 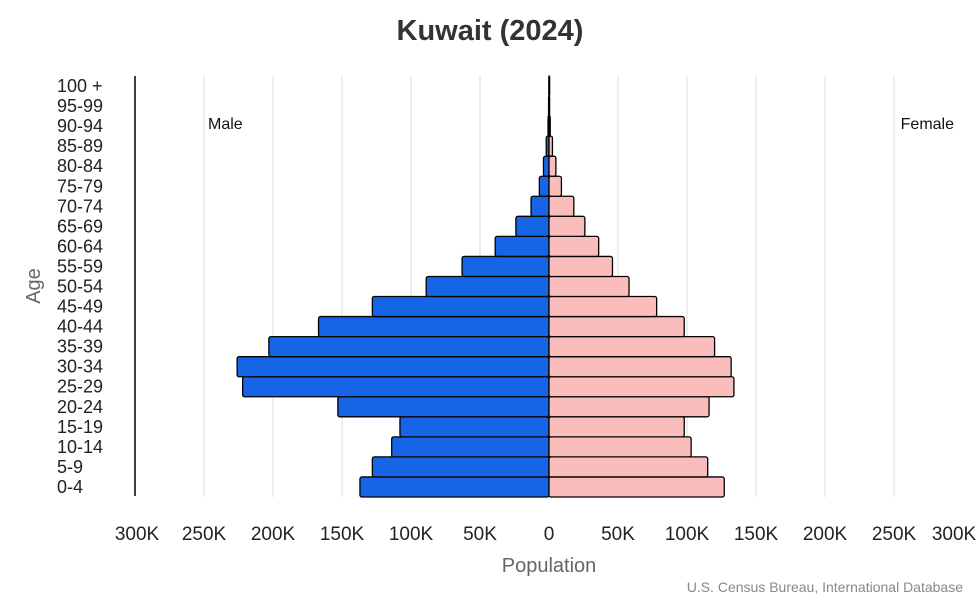 I want to click on age-tick-label: 25-29, so click(x=80, y=387).